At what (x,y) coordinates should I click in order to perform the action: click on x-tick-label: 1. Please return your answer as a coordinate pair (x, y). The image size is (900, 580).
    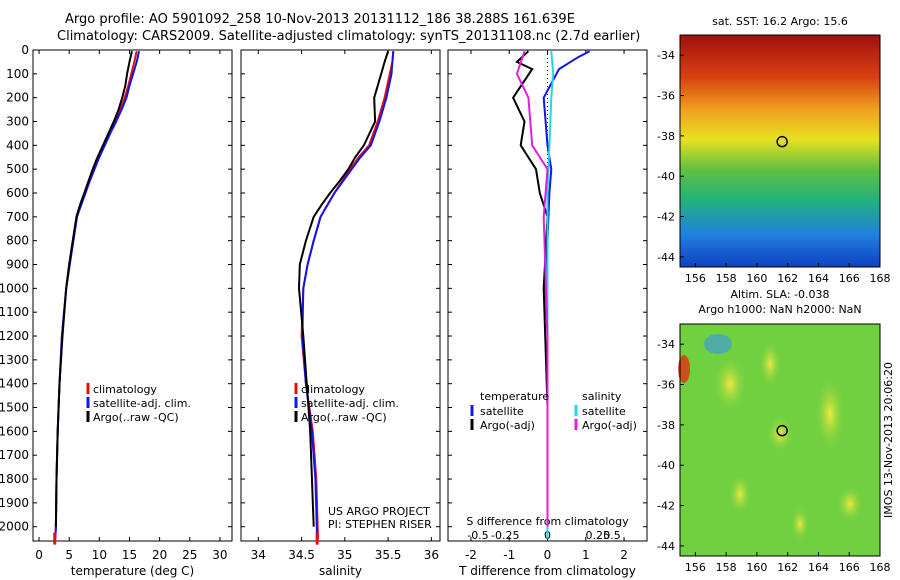
    Looking at the image, I should click on (586, 555).